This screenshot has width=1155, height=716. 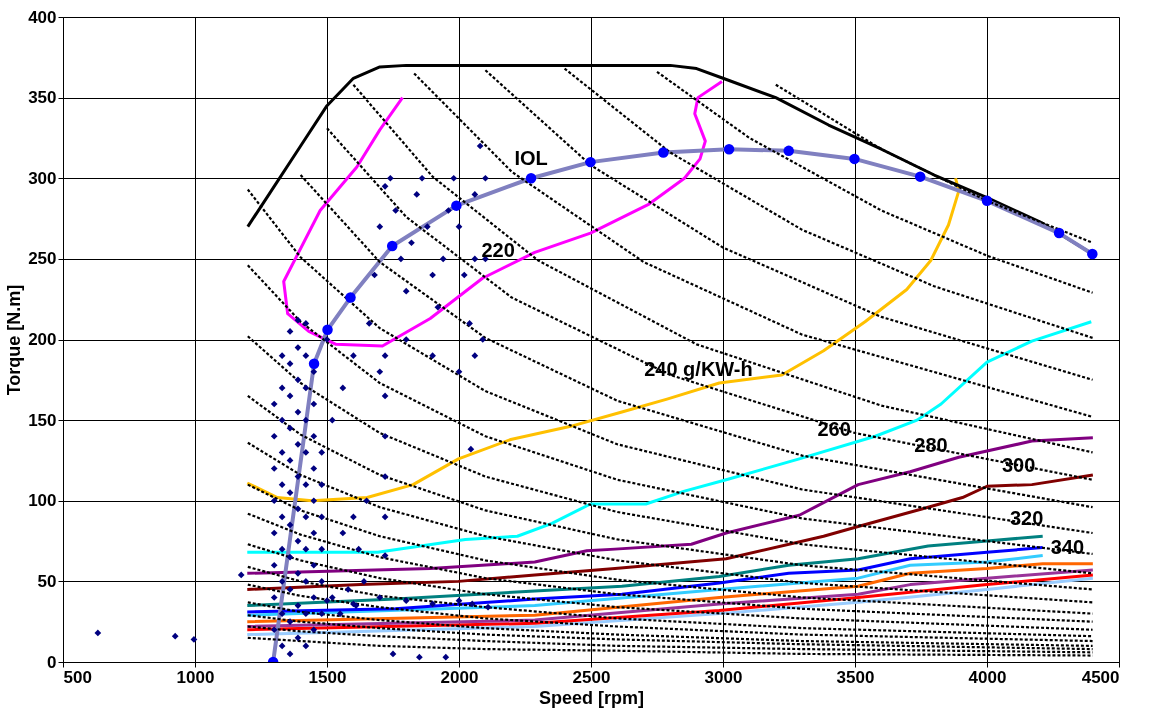 I want to click on annotation: IOL, so click(x=531, y=158).